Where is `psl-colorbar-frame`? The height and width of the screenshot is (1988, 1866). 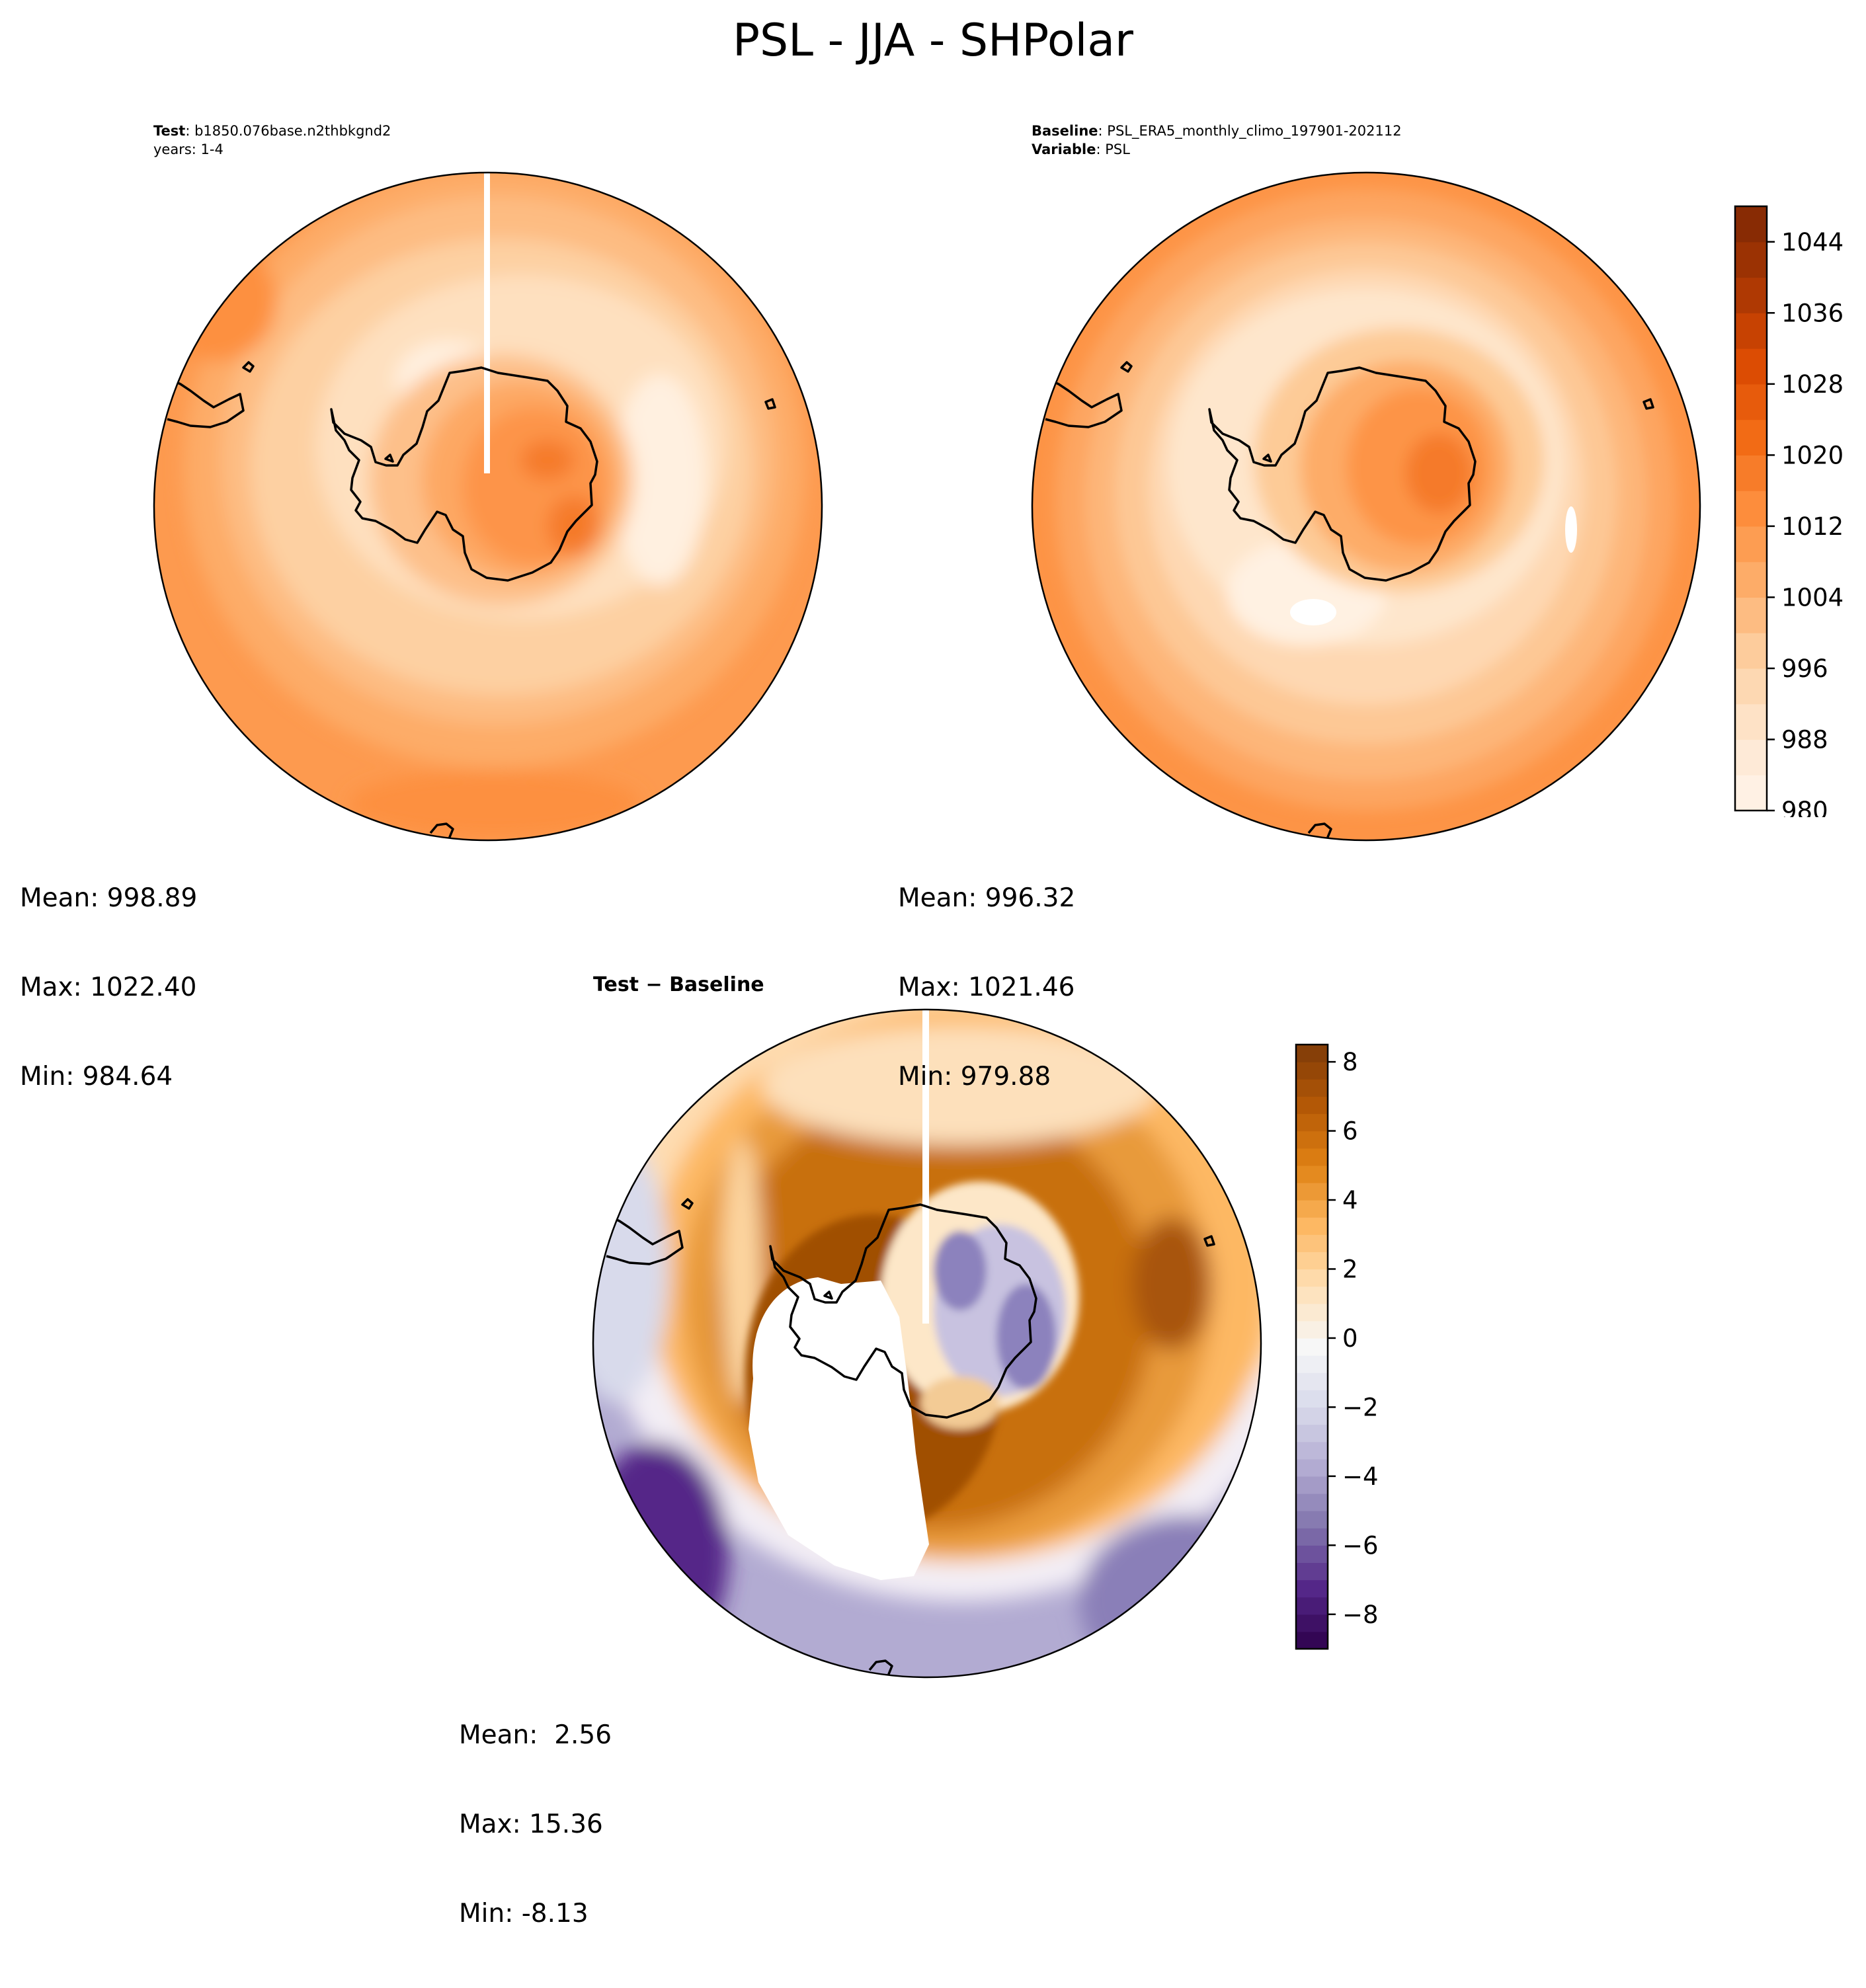 psl-colorbar-frame is located at coordinates (1751, 508).